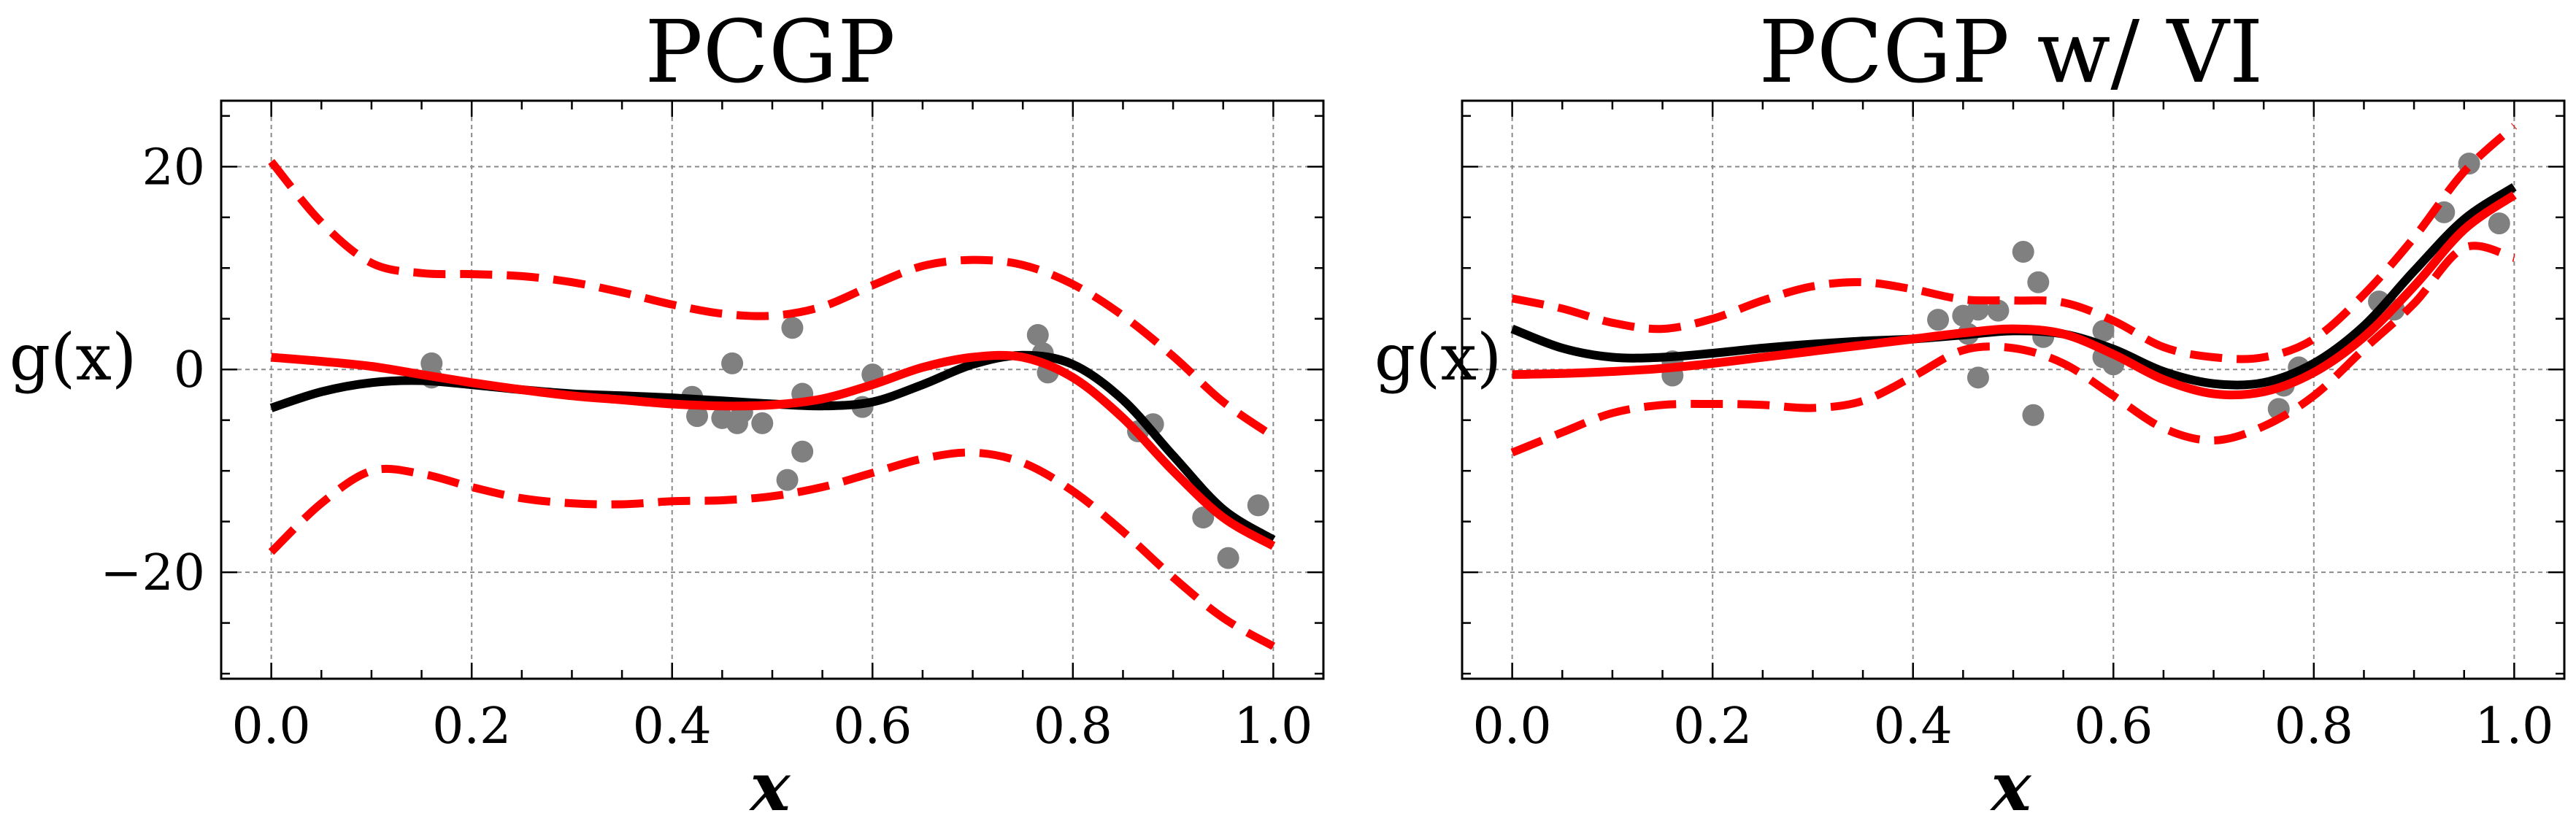  I want to click on panel-title: PCGP, so click(770, 52).